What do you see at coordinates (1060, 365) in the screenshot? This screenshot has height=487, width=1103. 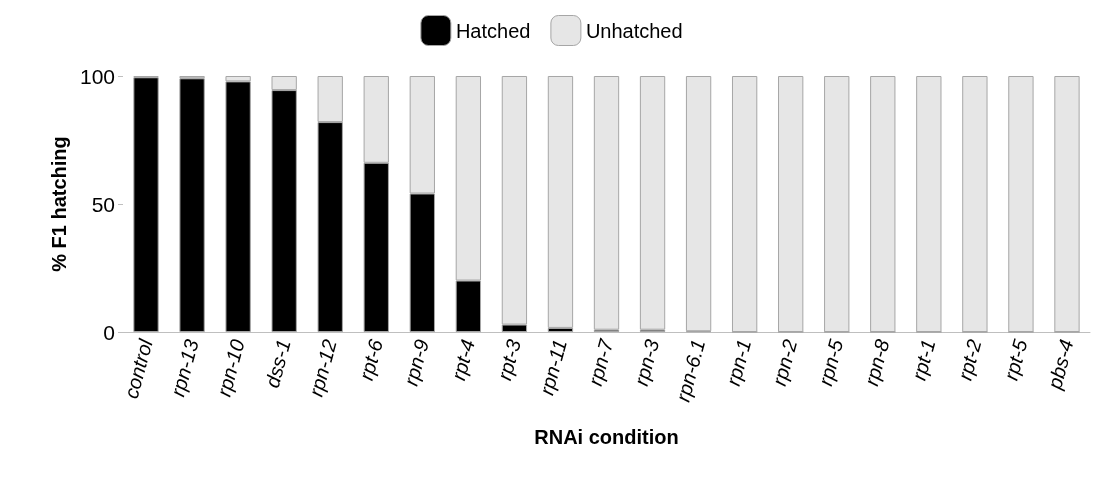 I see `x-tick-label: pbs-4` at bounding box center [1060, 365].